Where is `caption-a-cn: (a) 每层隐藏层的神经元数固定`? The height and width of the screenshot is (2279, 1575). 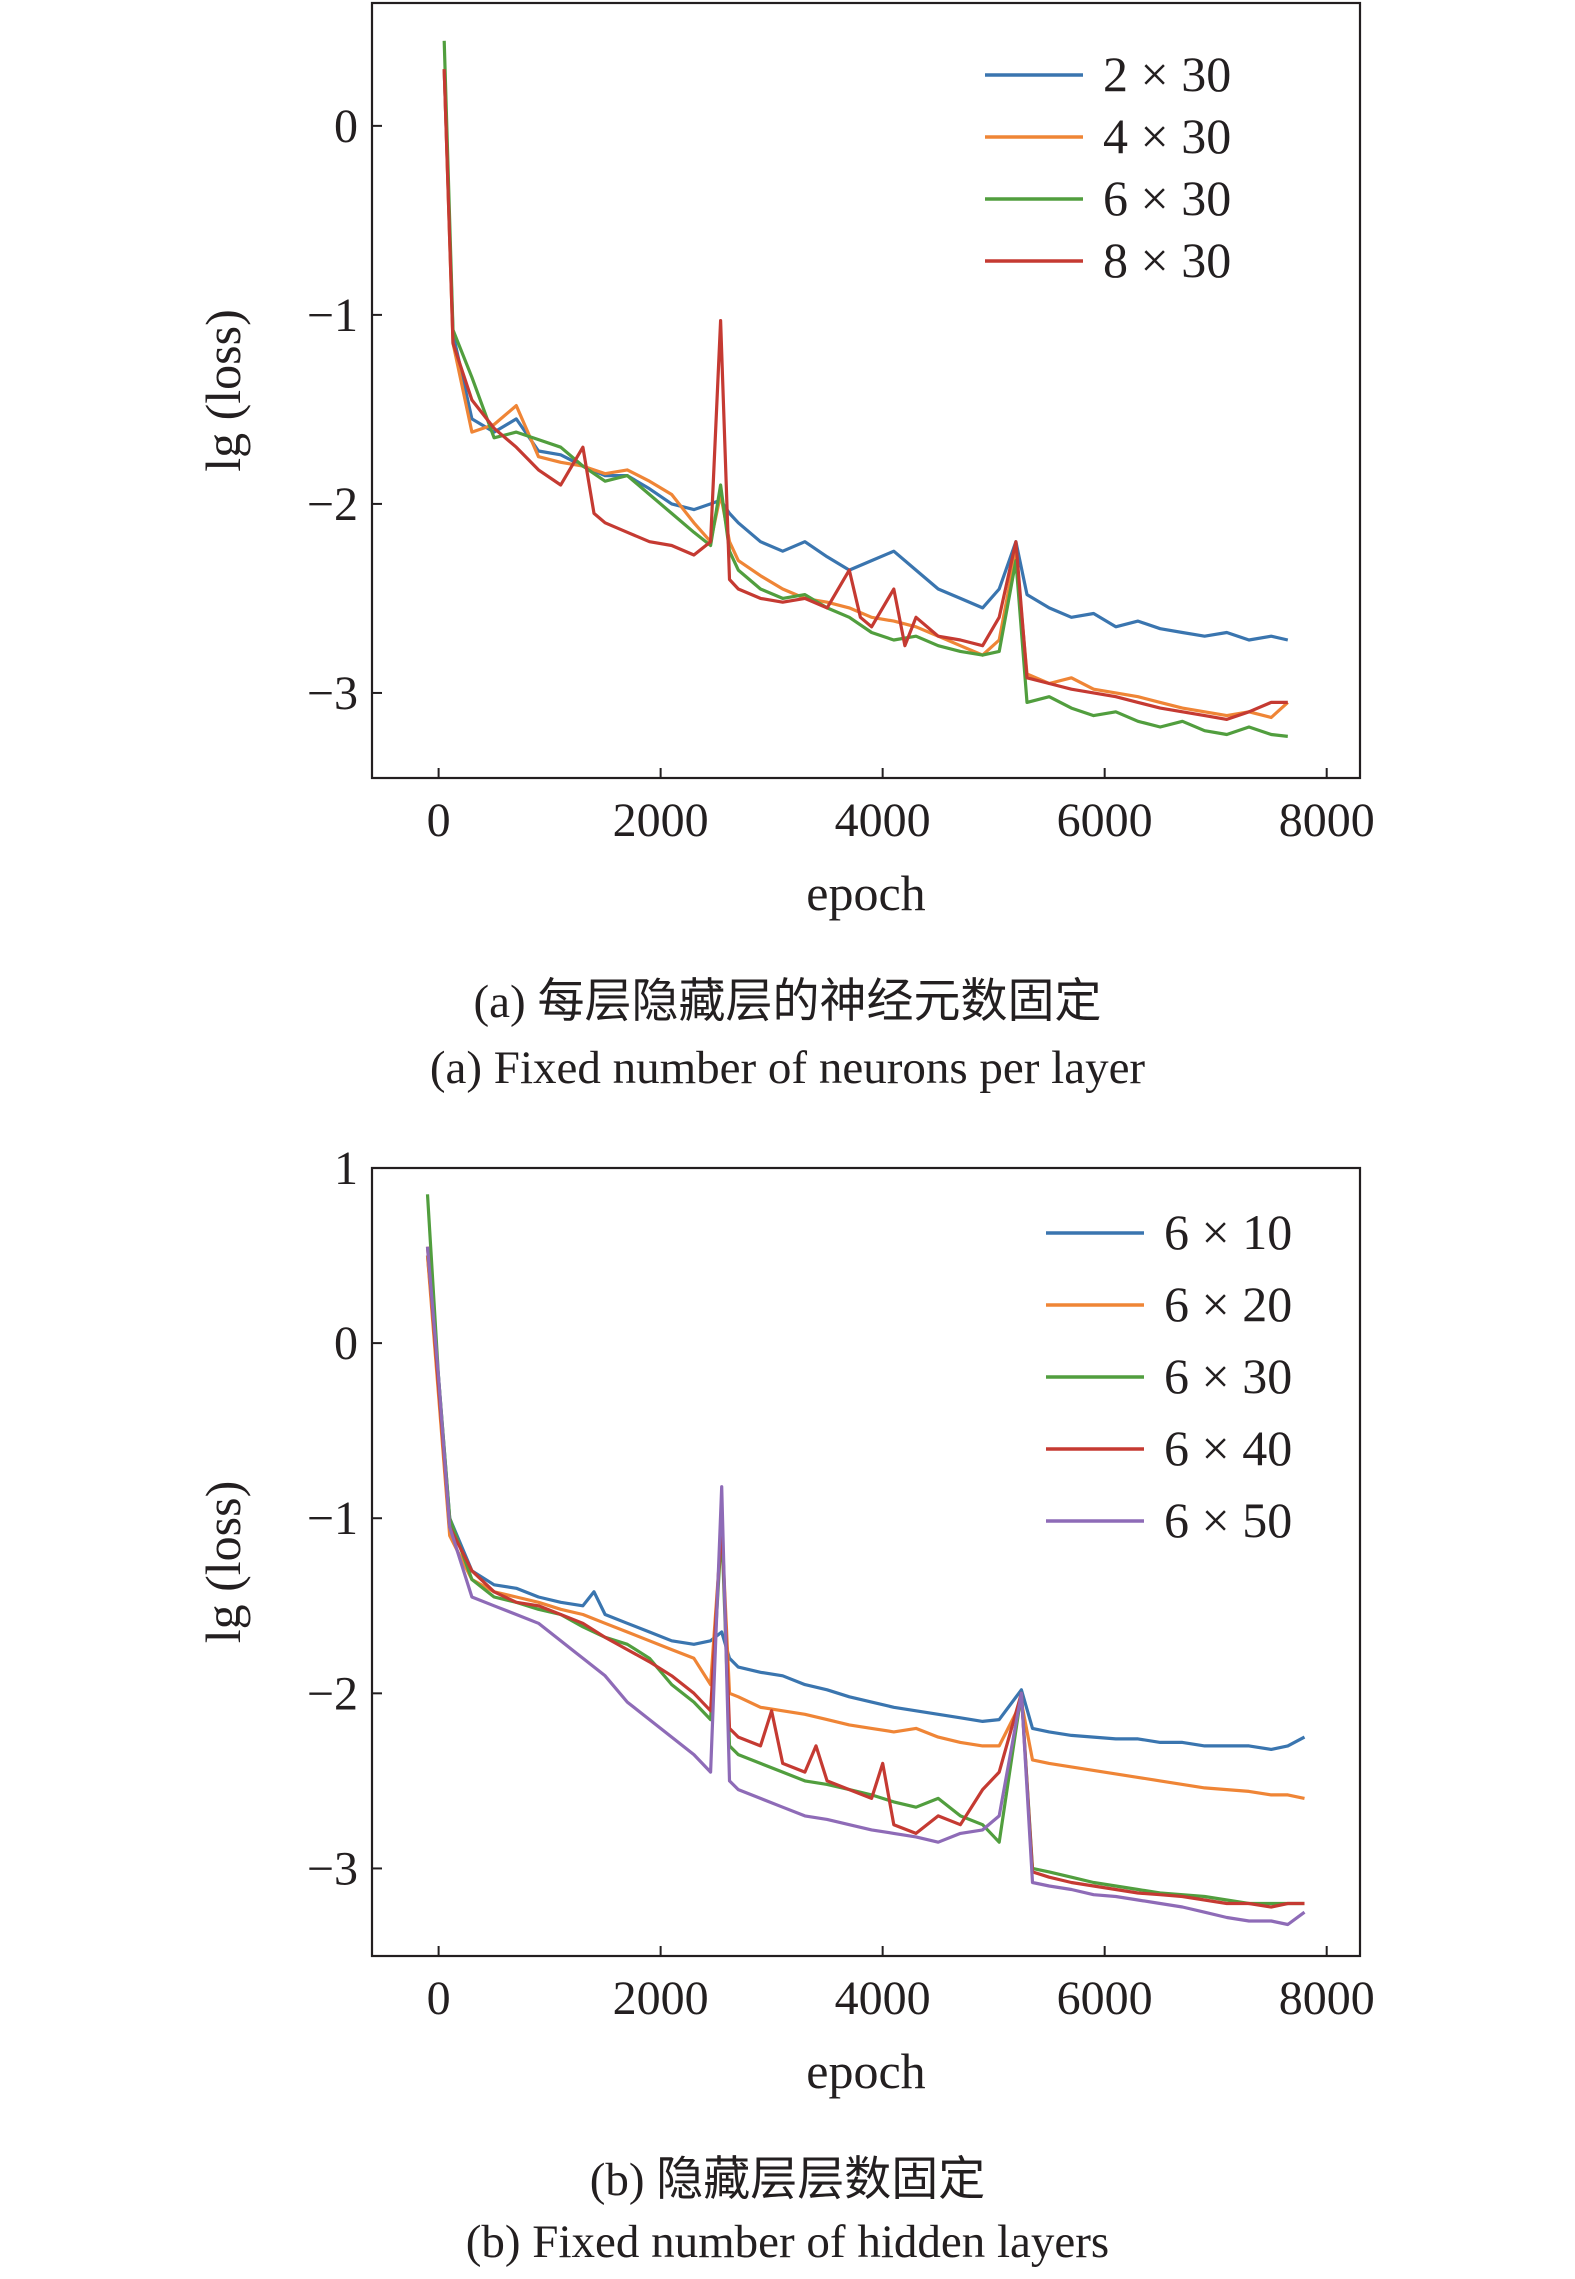
caption-a-cn: (a) 每层隐藏层的神经元数固定 is located at coordinates (787, 1002).